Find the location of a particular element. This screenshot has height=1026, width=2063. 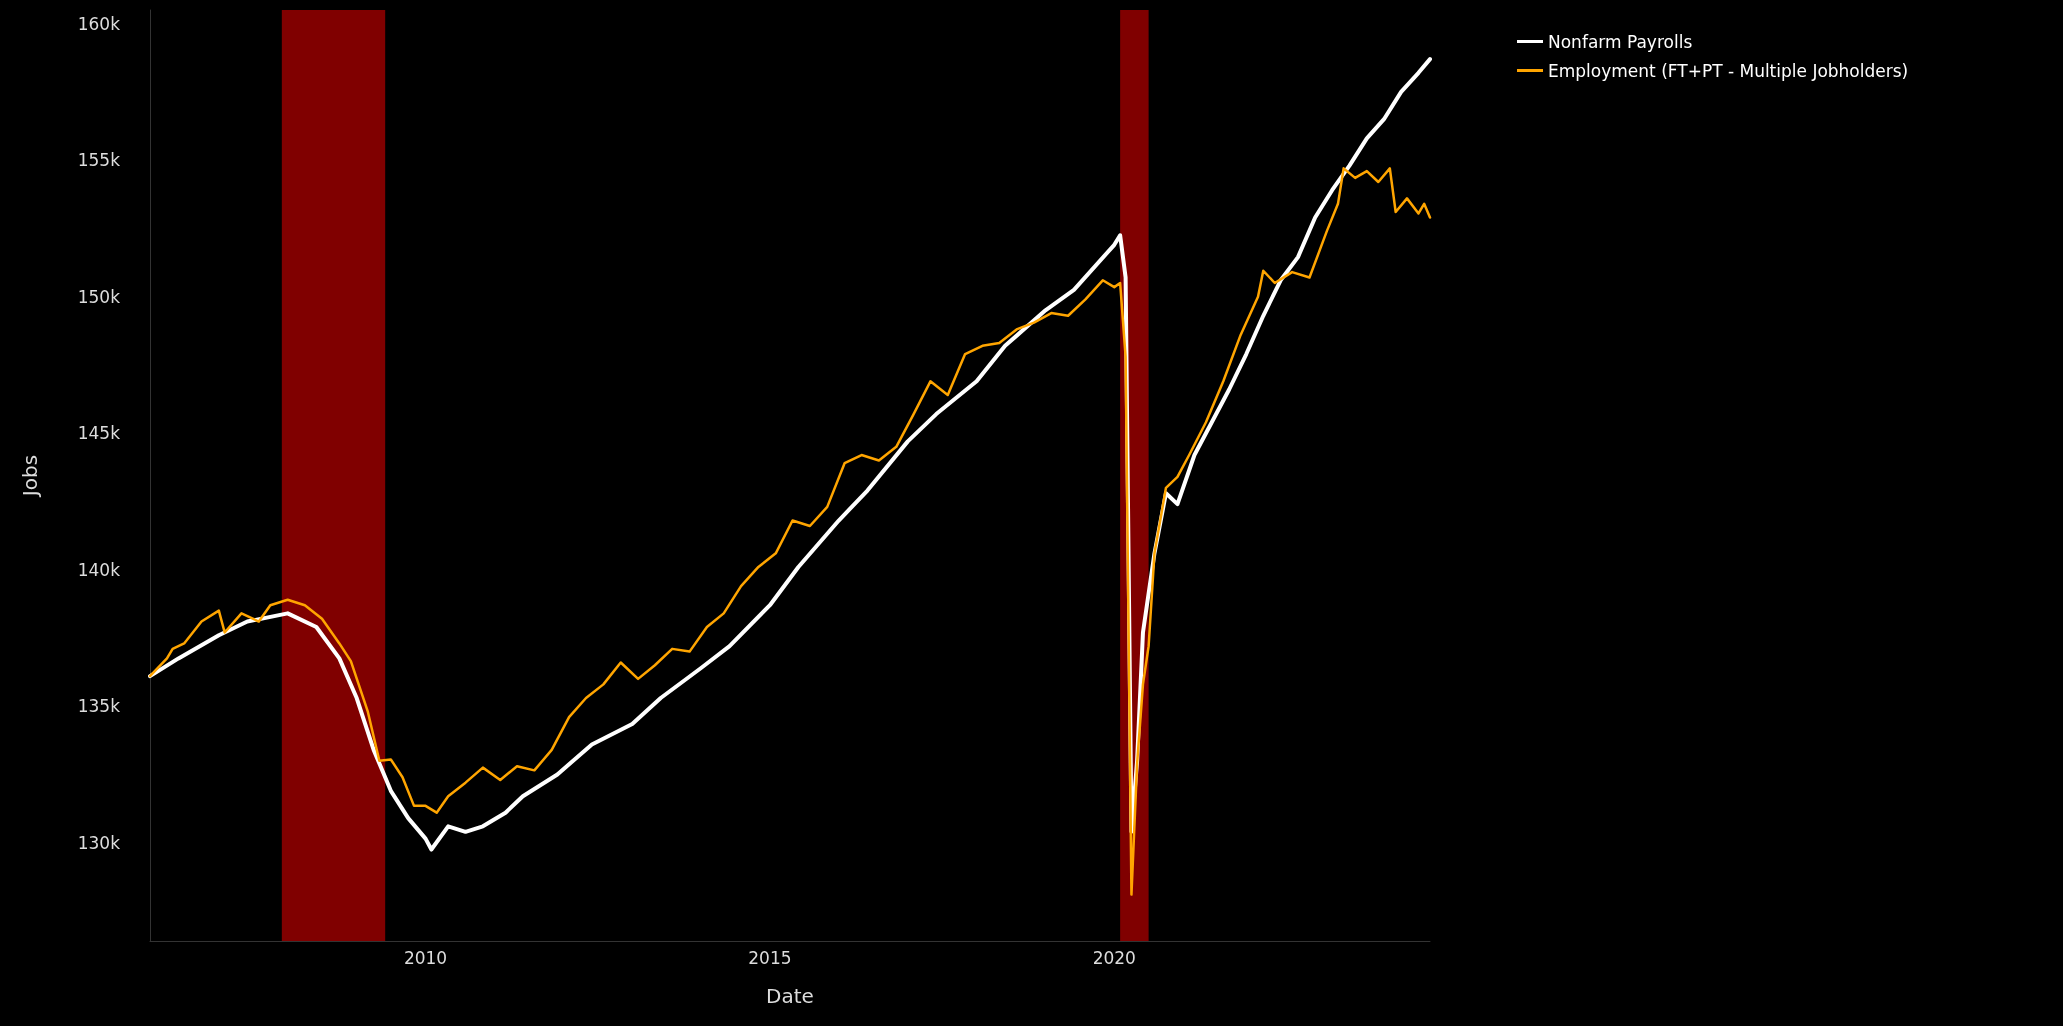

y-tick-label: 150k is located at coordinates (99, 296).